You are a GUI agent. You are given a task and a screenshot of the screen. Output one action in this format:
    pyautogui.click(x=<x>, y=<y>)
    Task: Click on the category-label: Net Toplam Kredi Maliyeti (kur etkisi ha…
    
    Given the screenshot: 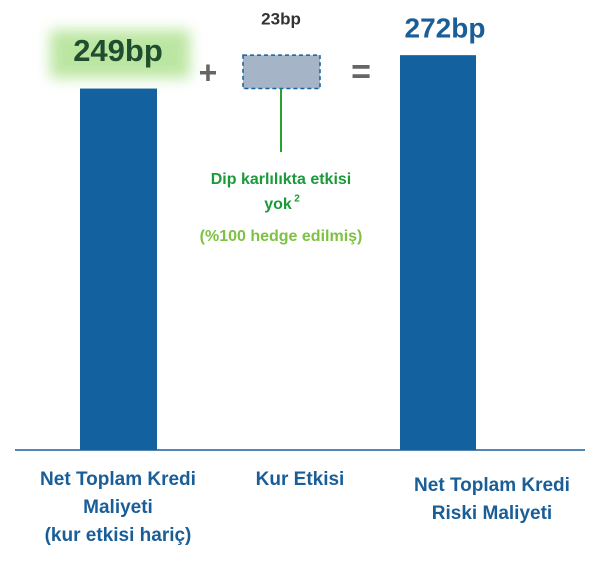 What is the action you would take?
    pyautogui.click(x=118, y=507)
    